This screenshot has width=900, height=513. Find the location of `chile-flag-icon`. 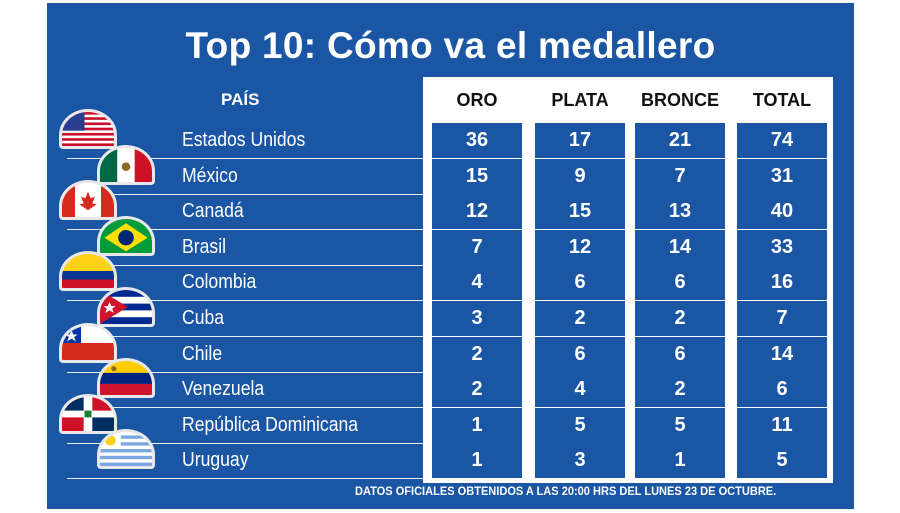

chile-flag-icon is located at coordinates (88, 342).